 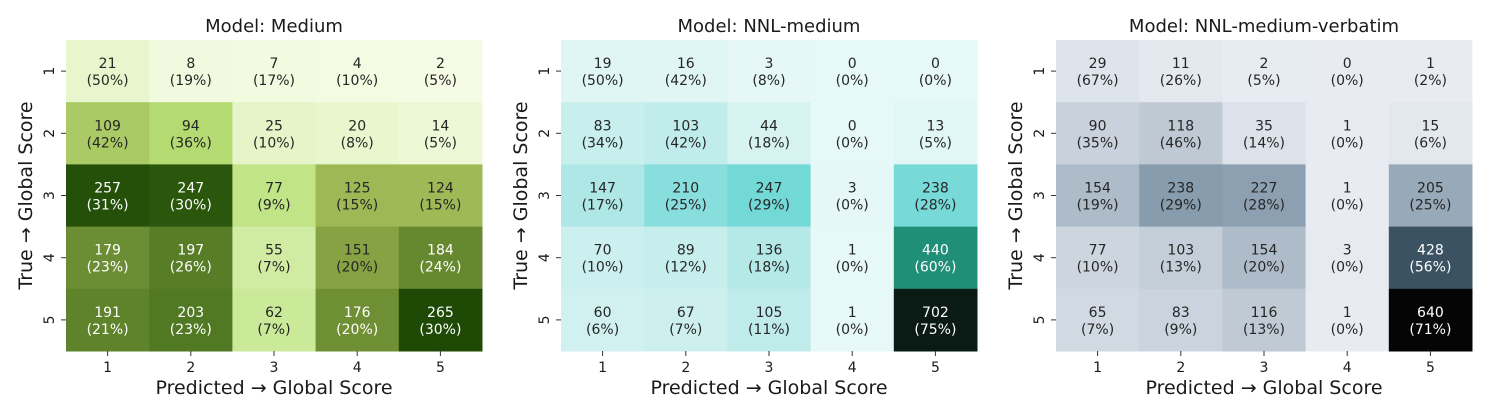 I want to click on cell-percent-label: (19%), so click(x=191, y=81).